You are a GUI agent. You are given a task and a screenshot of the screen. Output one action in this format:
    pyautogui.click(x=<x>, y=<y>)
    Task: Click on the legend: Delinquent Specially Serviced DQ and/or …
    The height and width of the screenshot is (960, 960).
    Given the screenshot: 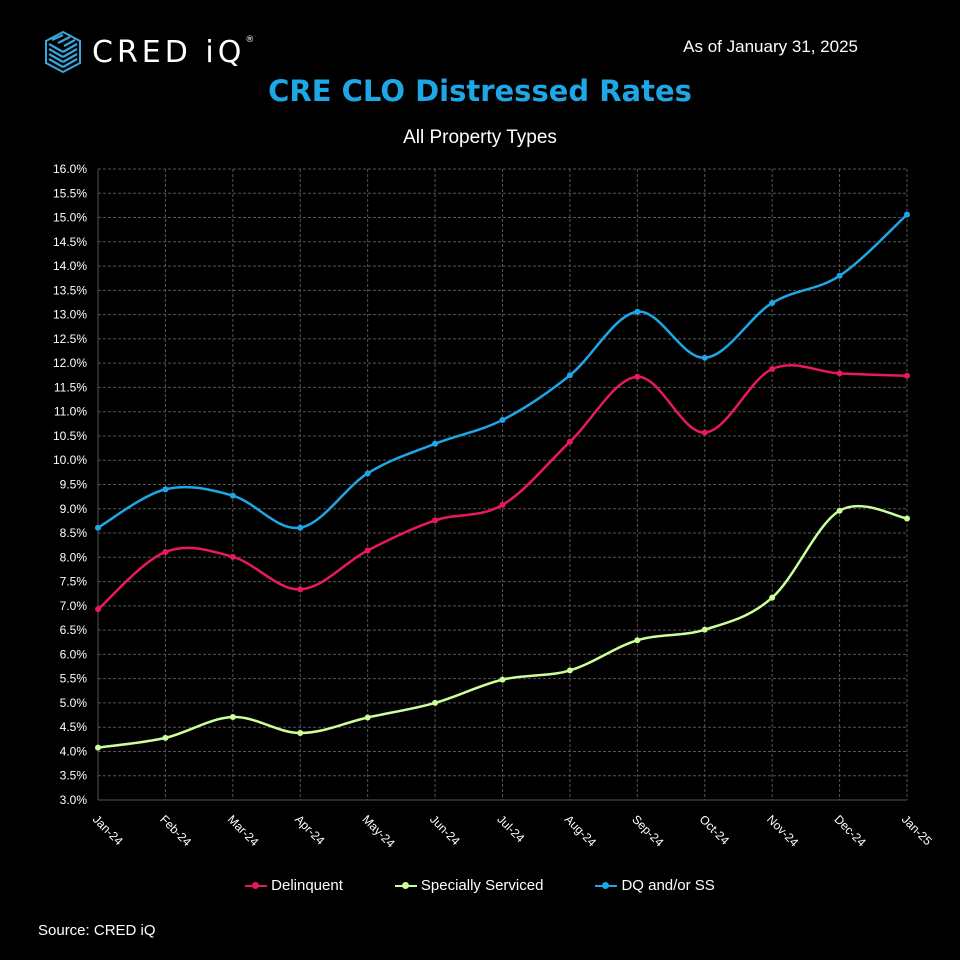 What is the action you would take?
    pyautogui.click(x=480, y=885)
    